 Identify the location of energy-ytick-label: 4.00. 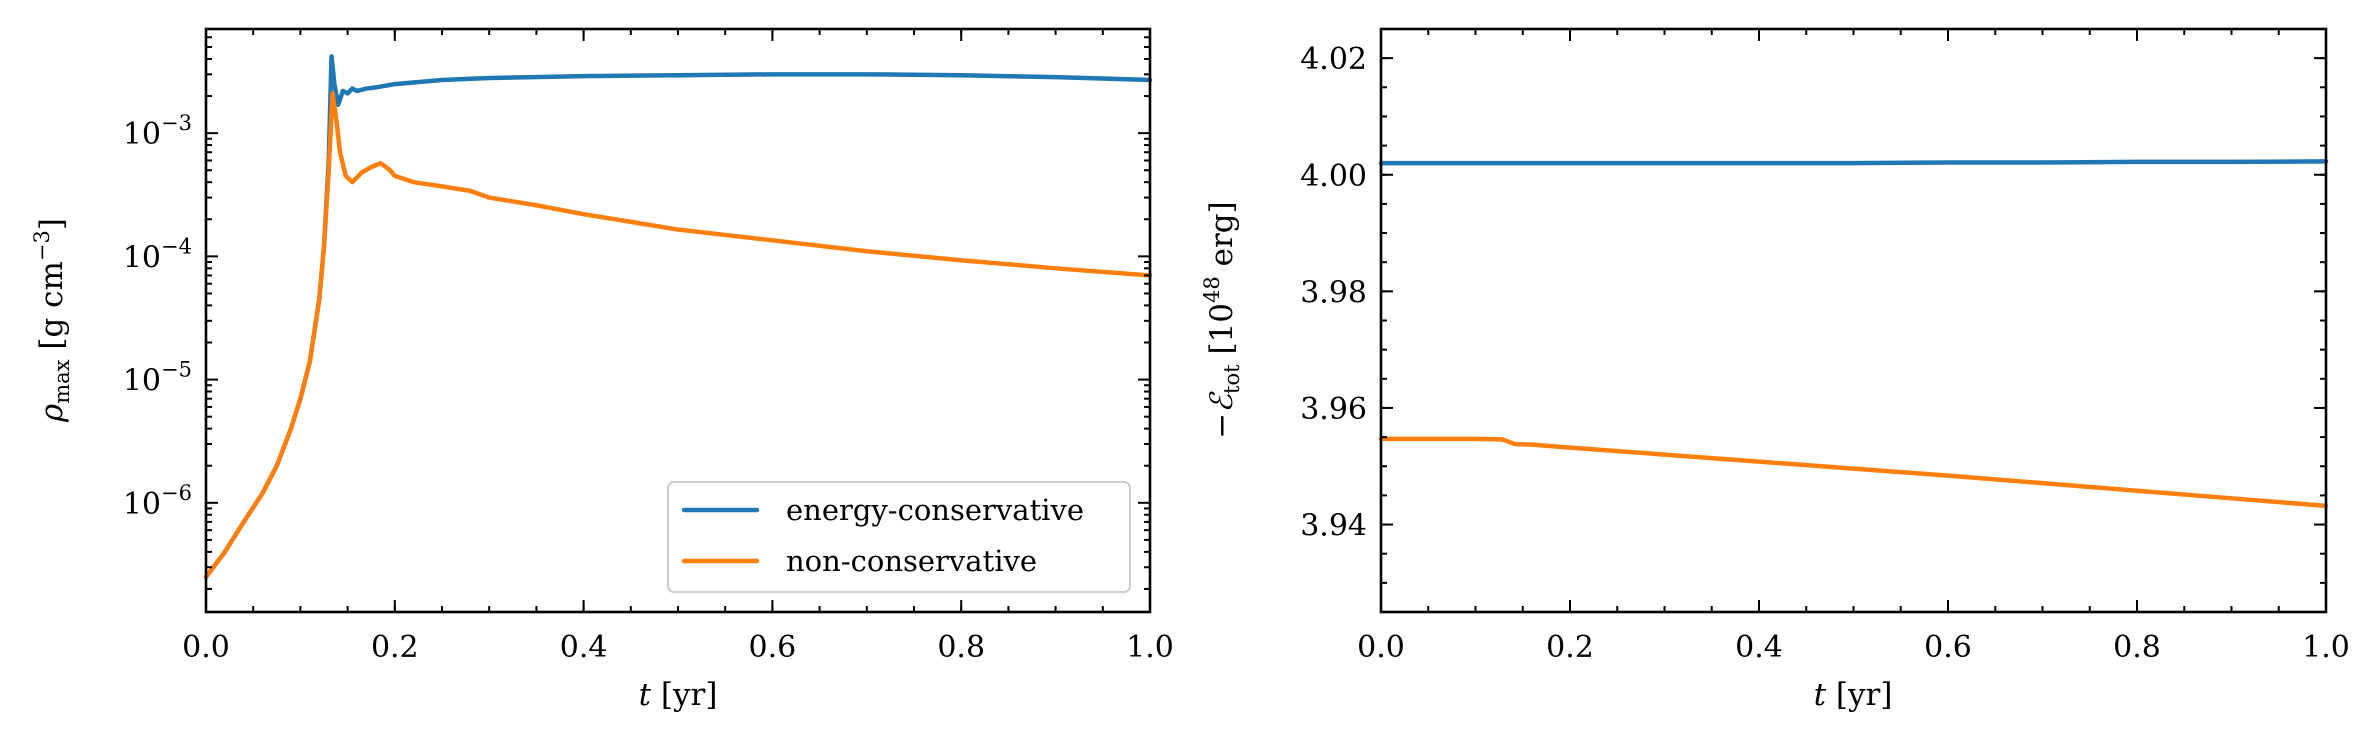
(1333, 176).